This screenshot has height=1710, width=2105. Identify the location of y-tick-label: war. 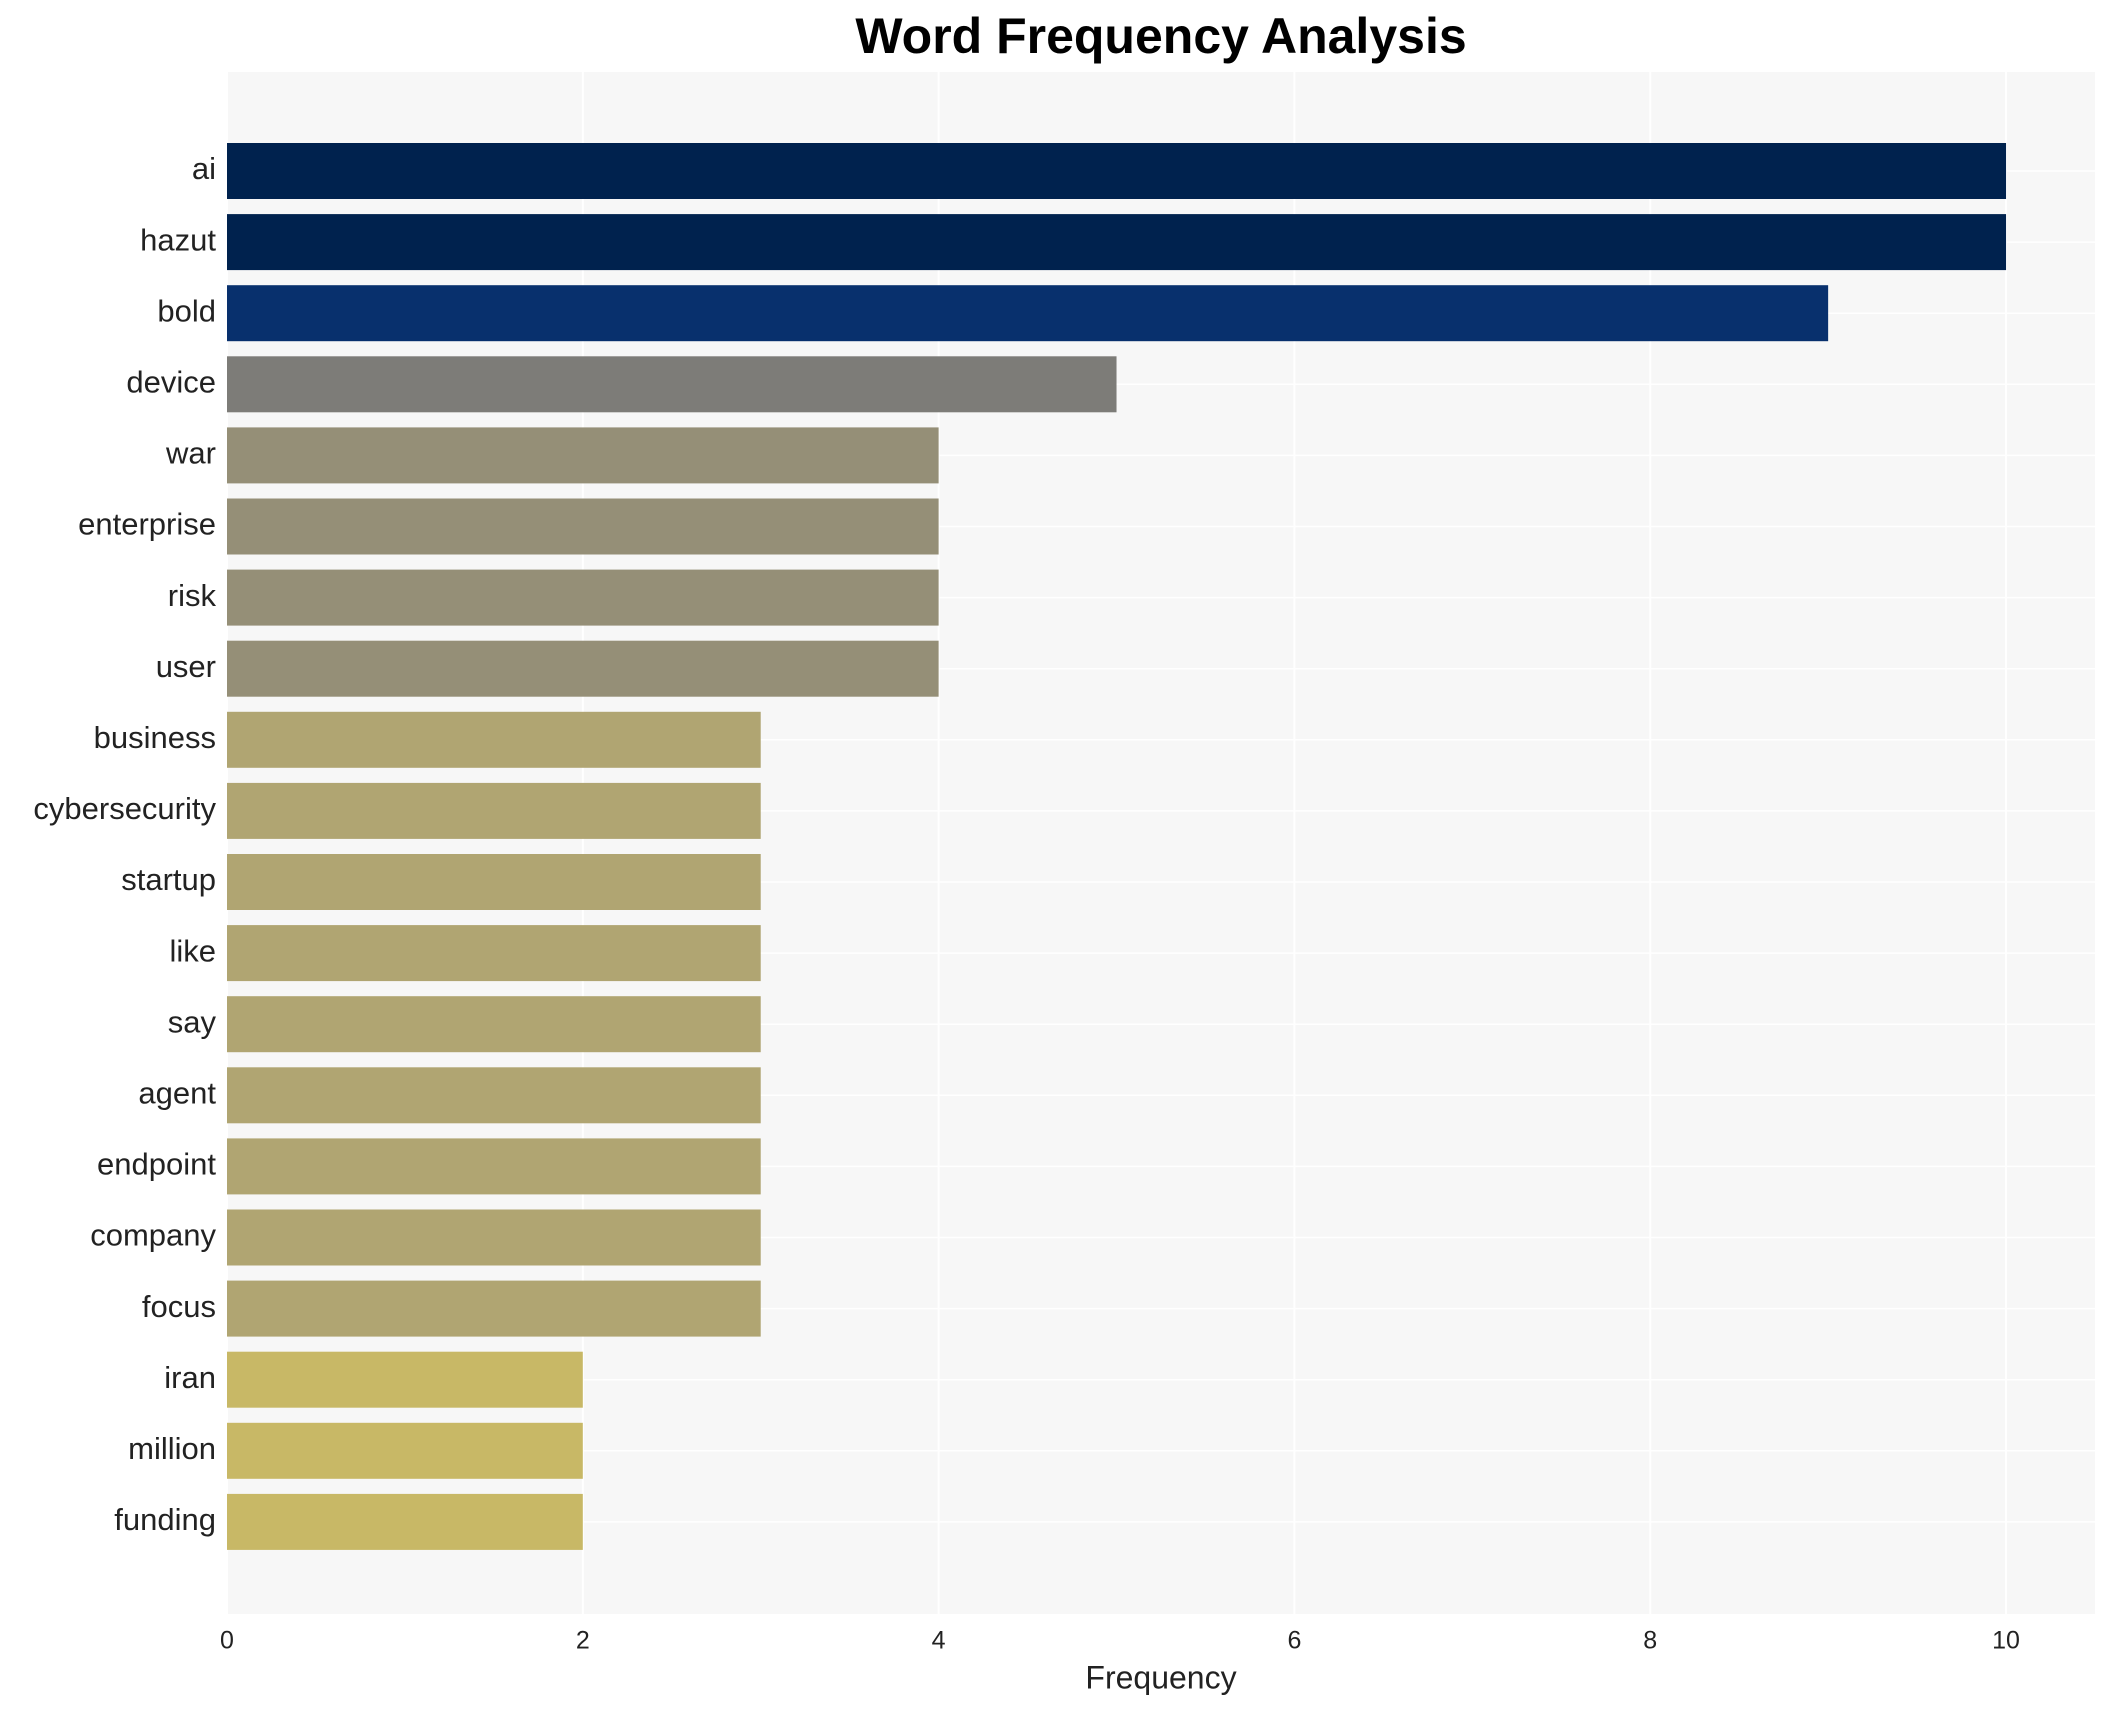
(190, 453).